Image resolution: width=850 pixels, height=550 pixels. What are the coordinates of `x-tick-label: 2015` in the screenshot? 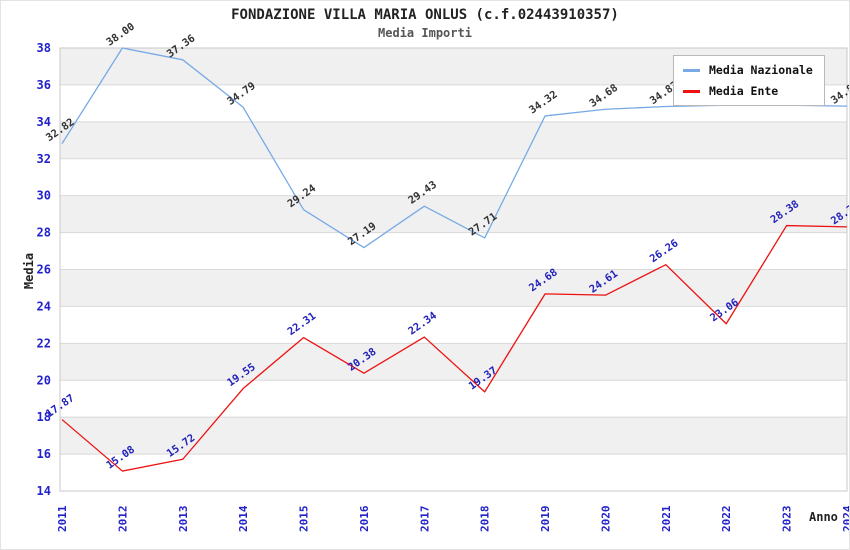 It's located at (304, 519).